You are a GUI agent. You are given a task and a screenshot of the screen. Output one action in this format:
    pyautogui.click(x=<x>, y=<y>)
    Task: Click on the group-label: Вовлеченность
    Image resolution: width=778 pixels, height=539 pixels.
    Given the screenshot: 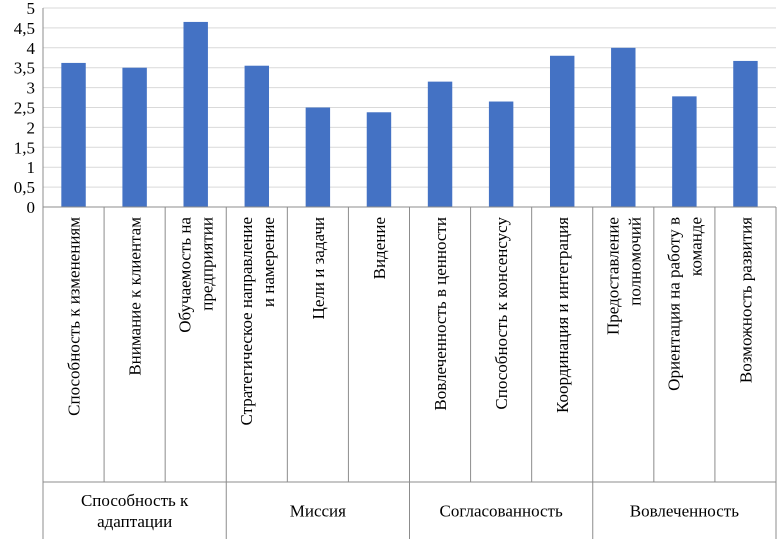 What is the action you would take?
    pyautogui.click(x=684, y=511)
    